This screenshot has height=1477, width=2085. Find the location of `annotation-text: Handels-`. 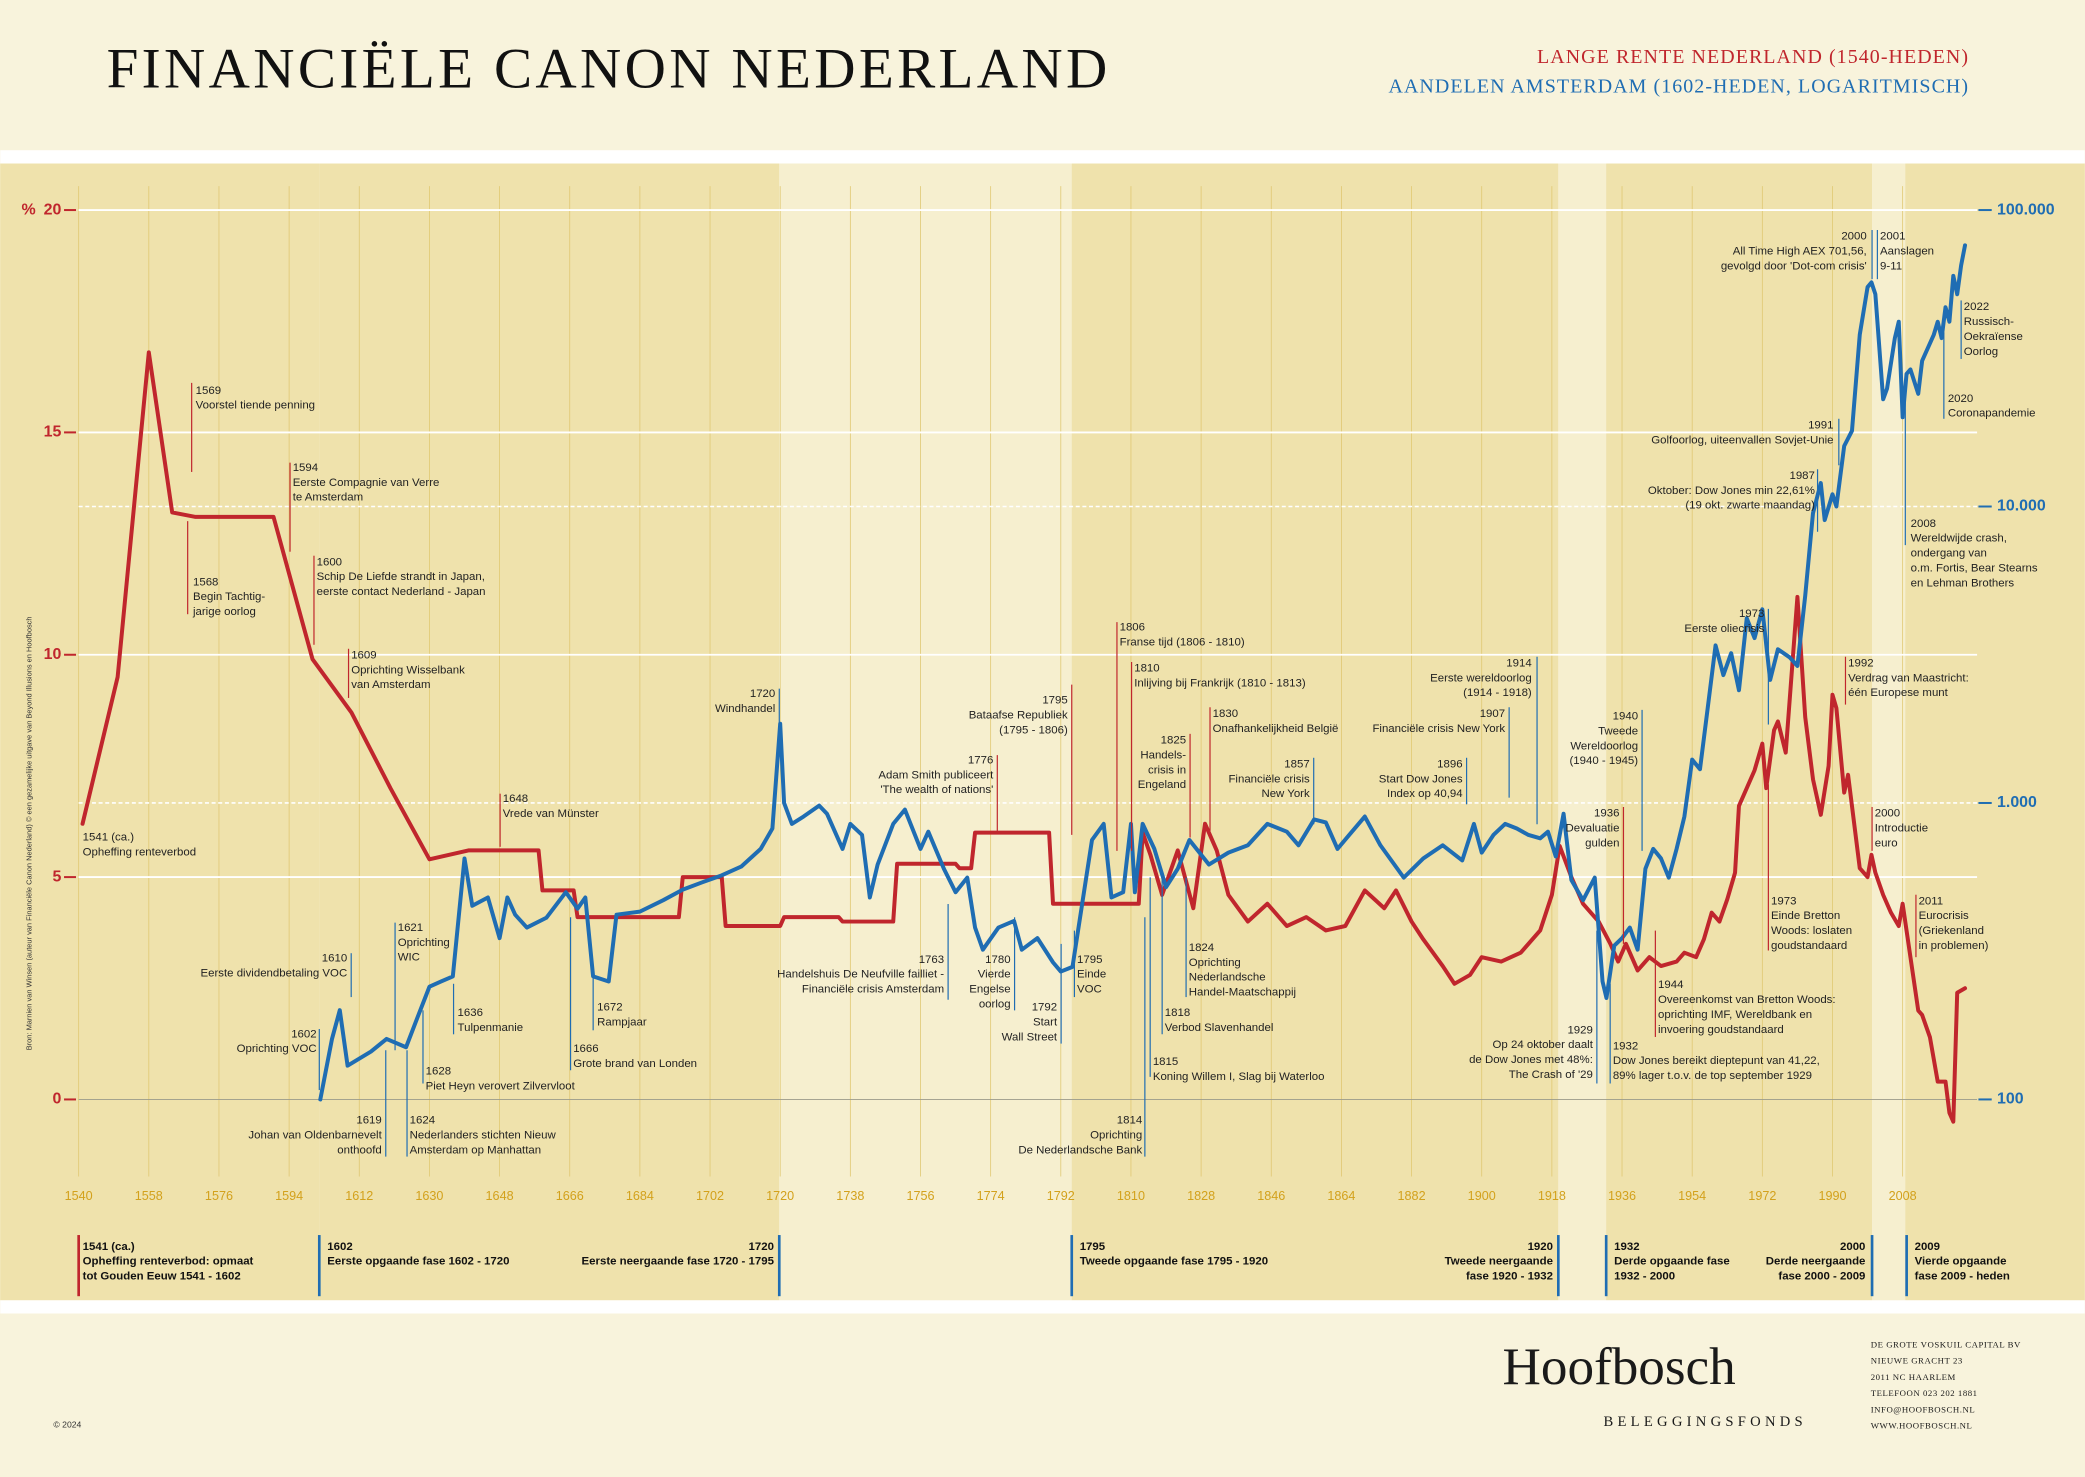

annotation-text: Handels- is located at coordinates (1163, 755).